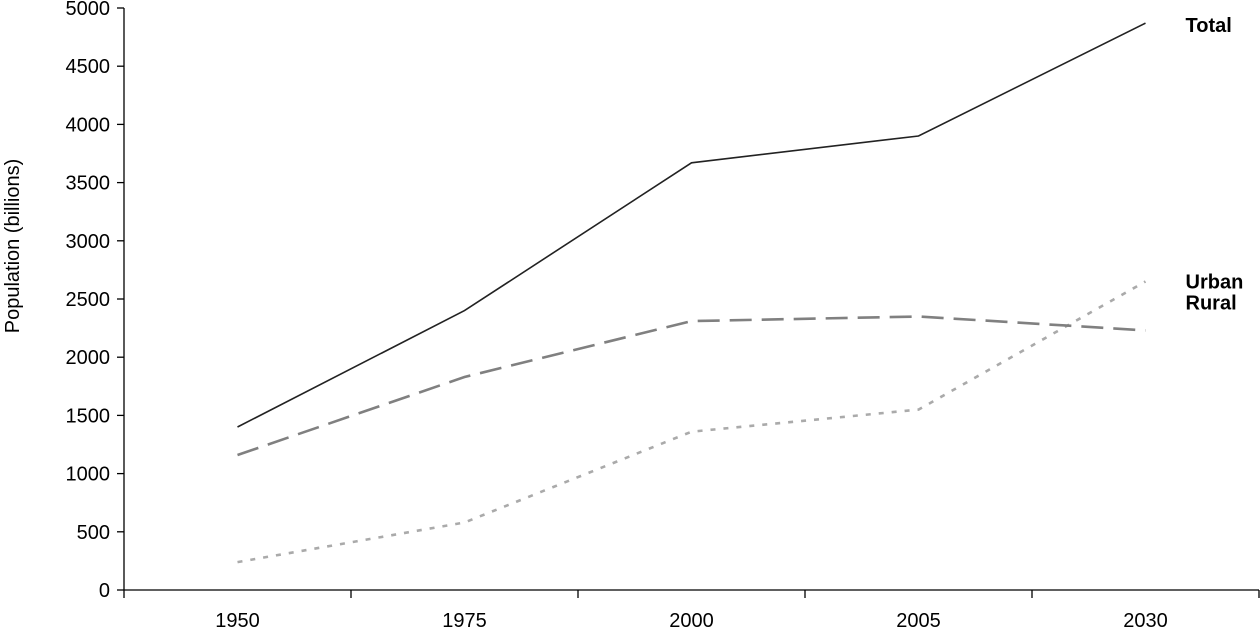 Image resolution: width=1260 pixels, height=629 pixels. I want to click on y-tick-label: 1500, so click(88, 416).